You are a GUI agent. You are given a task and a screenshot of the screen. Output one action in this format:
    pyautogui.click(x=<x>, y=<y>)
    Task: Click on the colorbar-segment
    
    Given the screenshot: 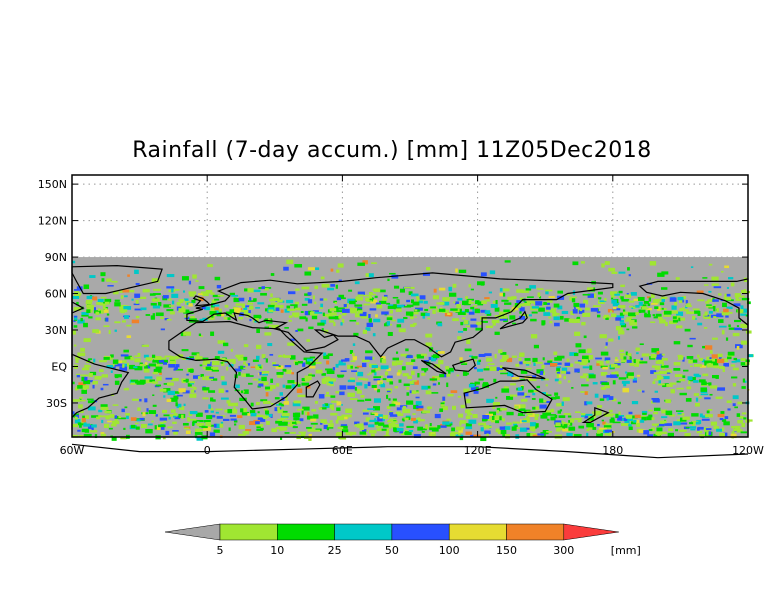 What is the action you would take?
    pyautogui.click(x=248, y=532)
    